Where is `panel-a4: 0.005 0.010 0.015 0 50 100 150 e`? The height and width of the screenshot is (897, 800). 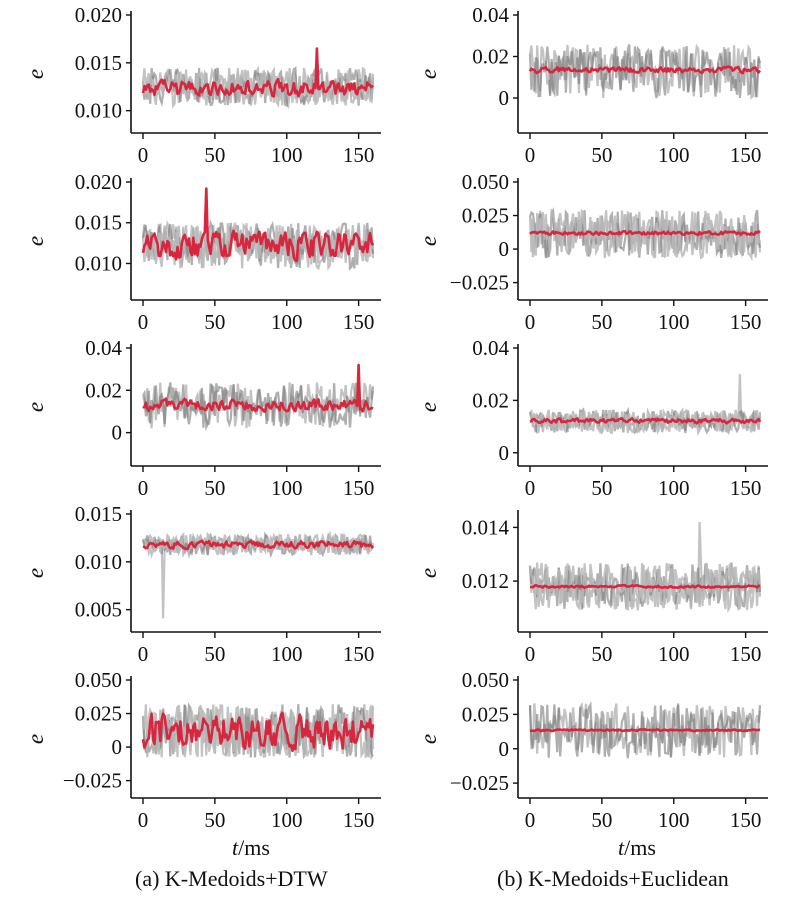
panel-a4: 0.005 0.010 0.015 0 50 100 150 e is located at coordinates (202, 584).